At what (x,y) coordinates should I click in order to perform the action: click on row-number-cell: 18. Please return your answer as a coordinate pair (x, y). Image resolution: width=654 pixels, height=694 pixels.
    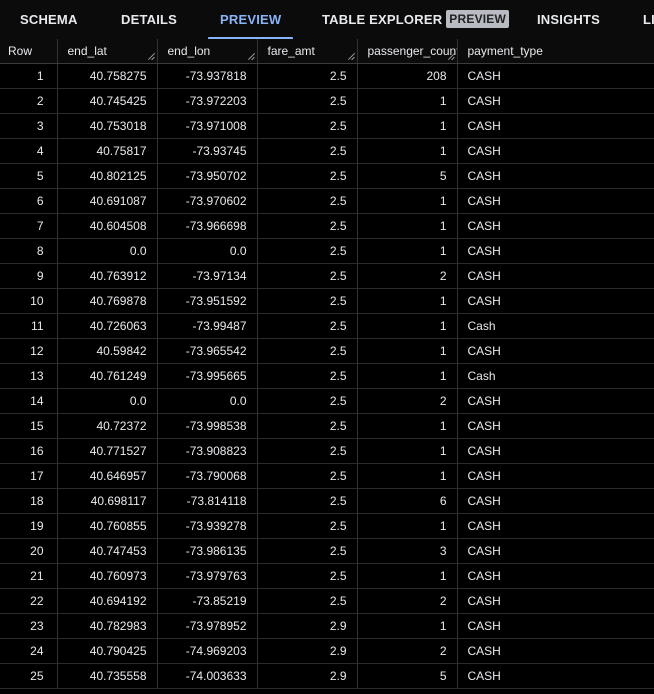
    Looking at the image, I should click on (29, 501).